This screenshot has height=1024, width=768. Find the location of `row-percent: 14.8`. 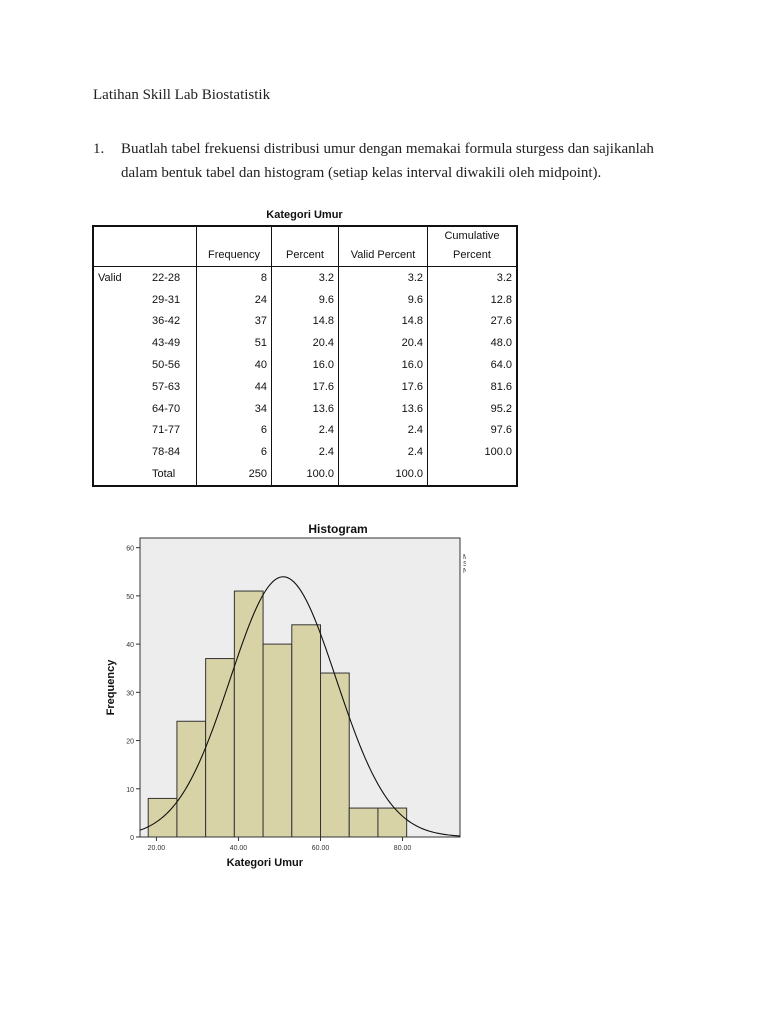

row-percent: 14.8 is located at coordinates (305, 321).